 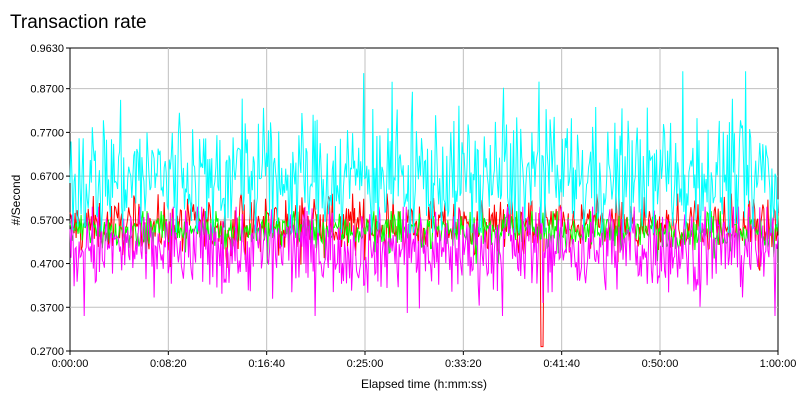 I want to click on x-tick-label: 0:16:40, so click(x=266, y=364).